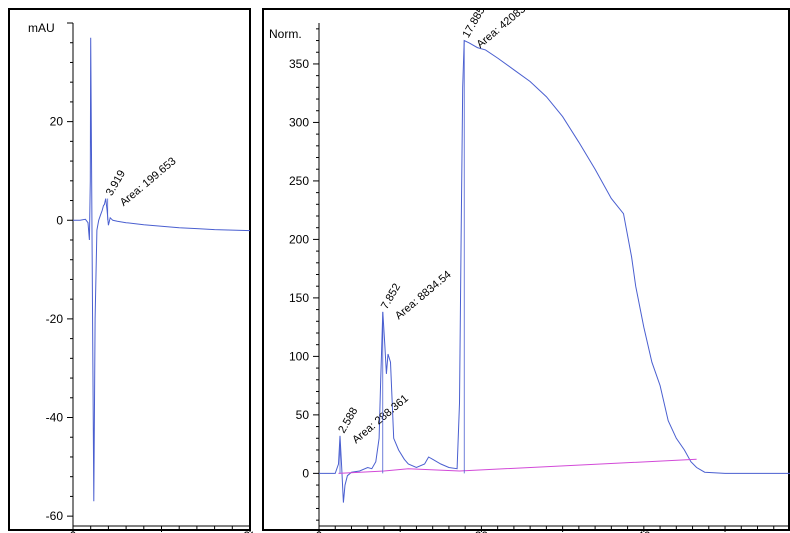 The image size is (790, 533). What do you see at coordinates (55, 319) in the screenshot?
I see `left-y-tick-label: -20` at bounding box center [55, 319].